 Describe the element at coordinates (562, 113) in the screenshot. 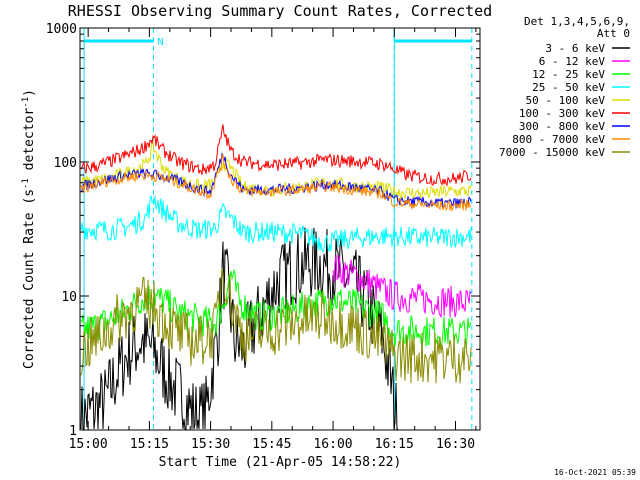

I see `legend-label-100-300-kev: 100 - 300 keV` at that location.